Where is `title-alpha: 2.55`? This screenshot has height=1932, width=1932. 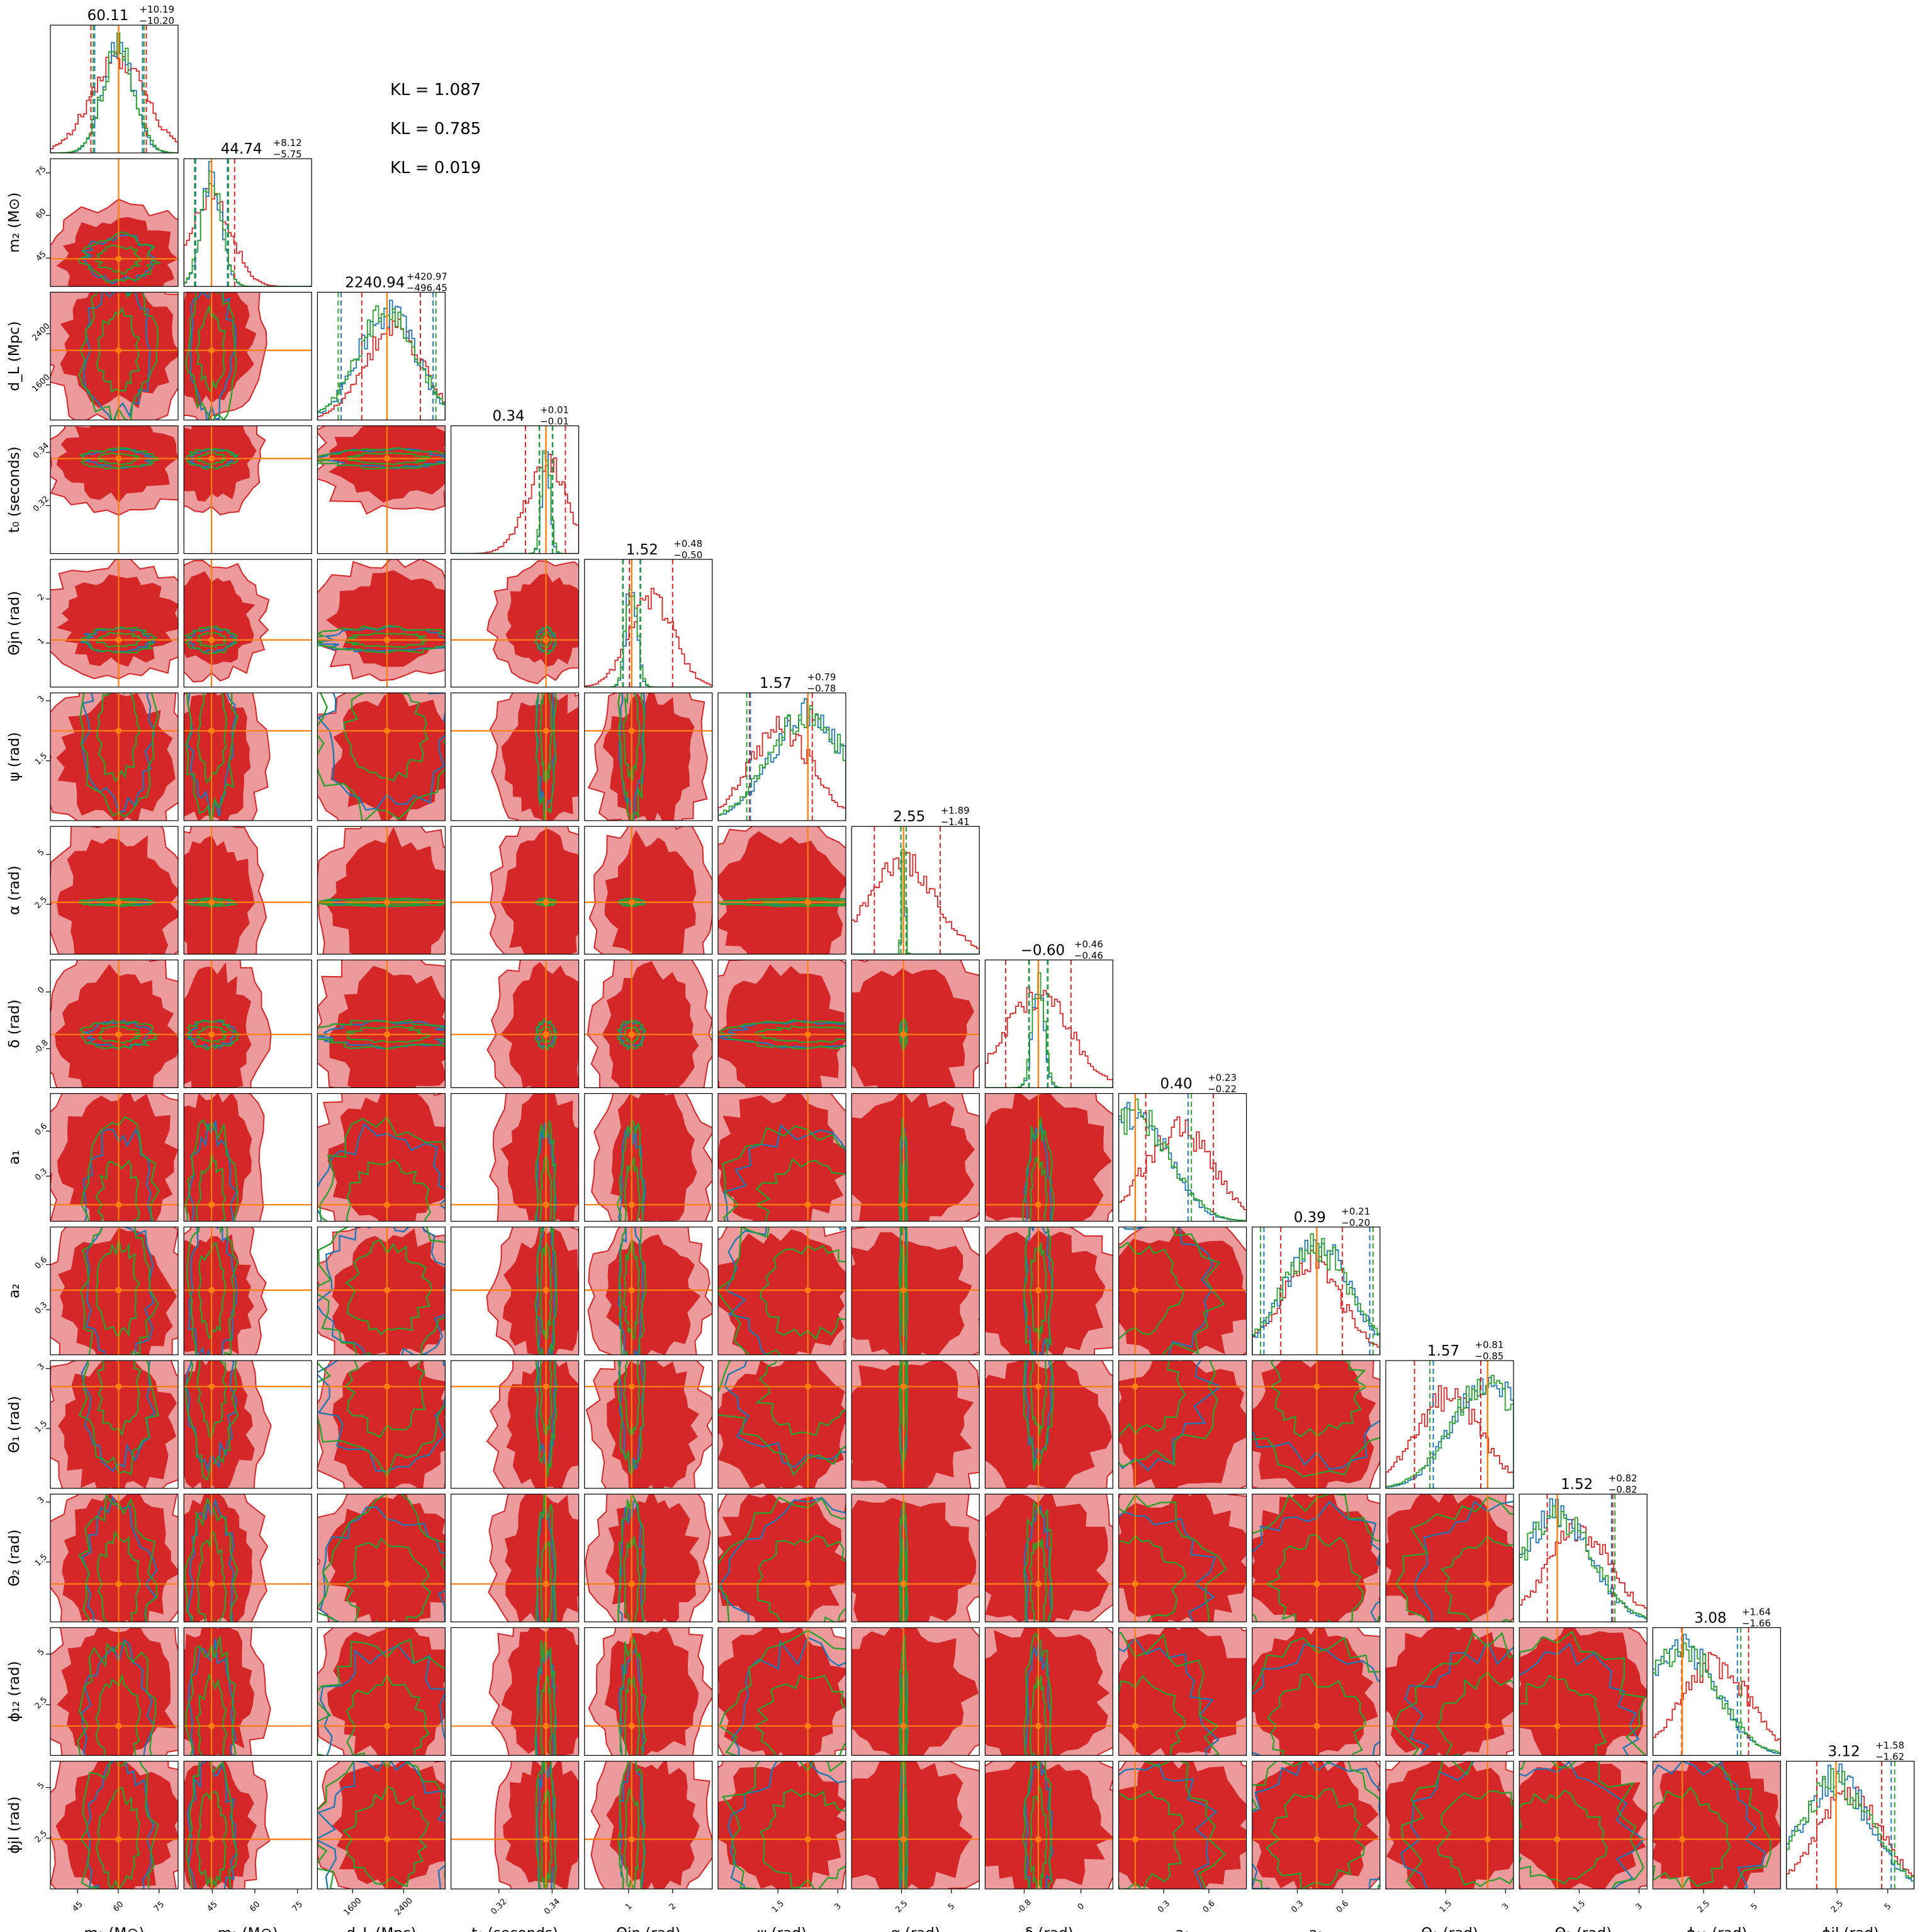
title-alpha: 2.55 is located at coordinates (909, 817).